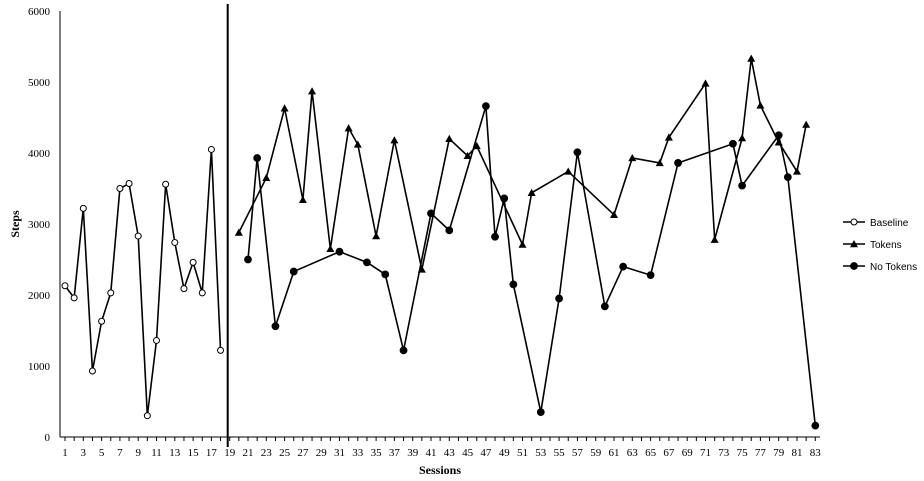 Image resolution: width=924 pixels, height=481 pixels. I want to click on legend: Baseline Tokens No Tokens, so click(880, 245).